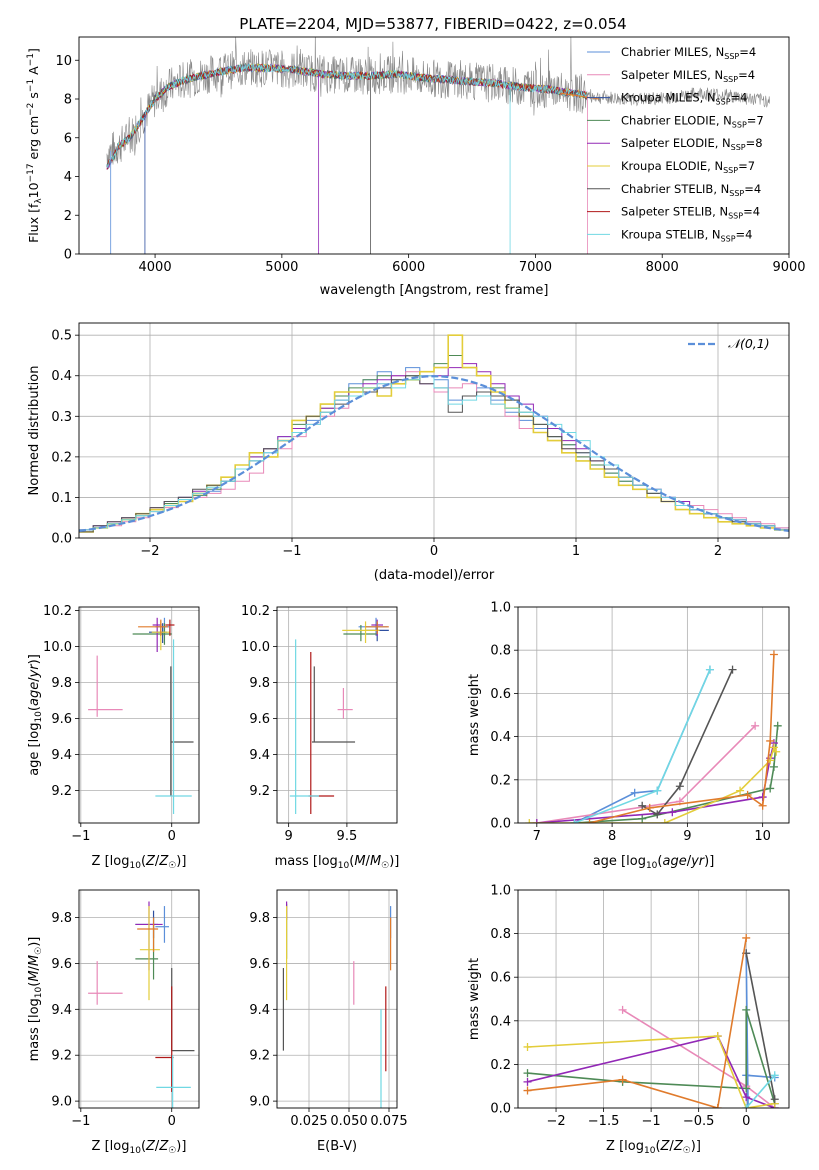 This screenshot has height=1170, width=819. What do you see at coordinates (35, 715) in the screenshot?
I see `y-axis-label: age [log10(age/yr)]` at bounding box center [35, 715].